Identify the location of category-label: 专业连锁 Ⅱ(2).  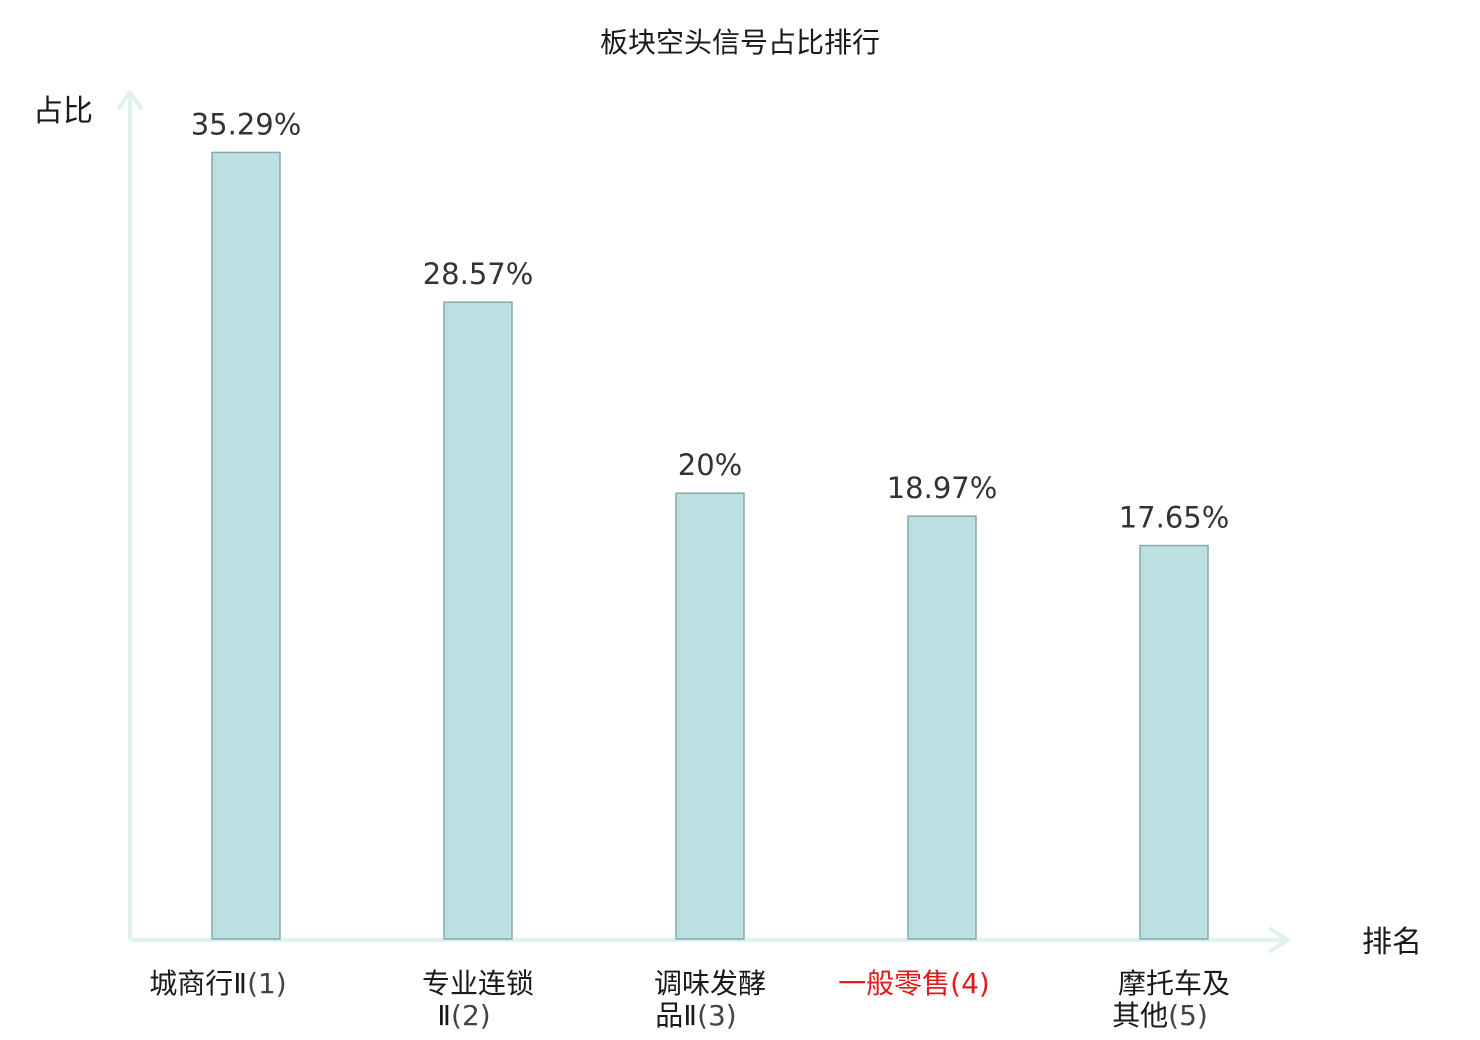
(478, 999).